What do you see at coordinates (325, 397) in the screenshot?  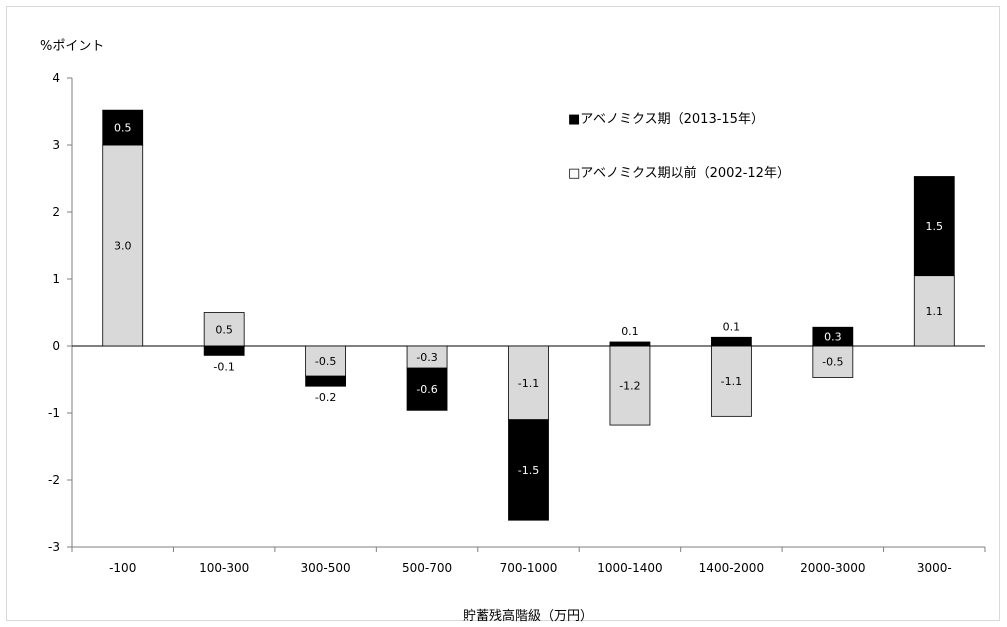 I see `bar-label-abenomics: -0.2` at bounding box center [325, 397].